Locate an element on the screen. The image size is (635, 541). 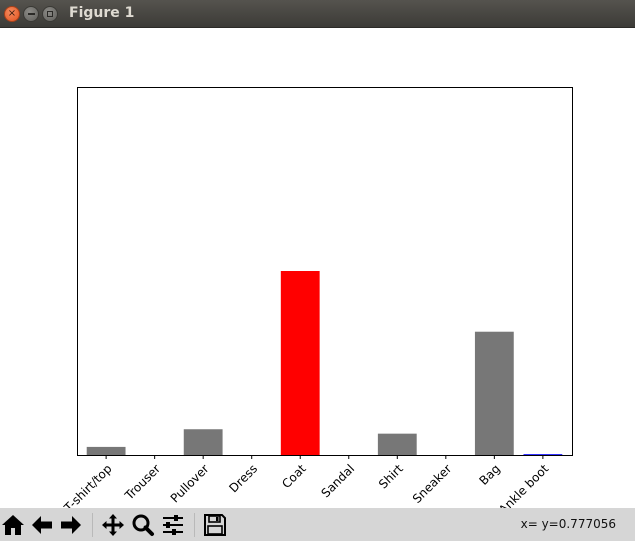
home-icon is located at coordinates (13, 525).